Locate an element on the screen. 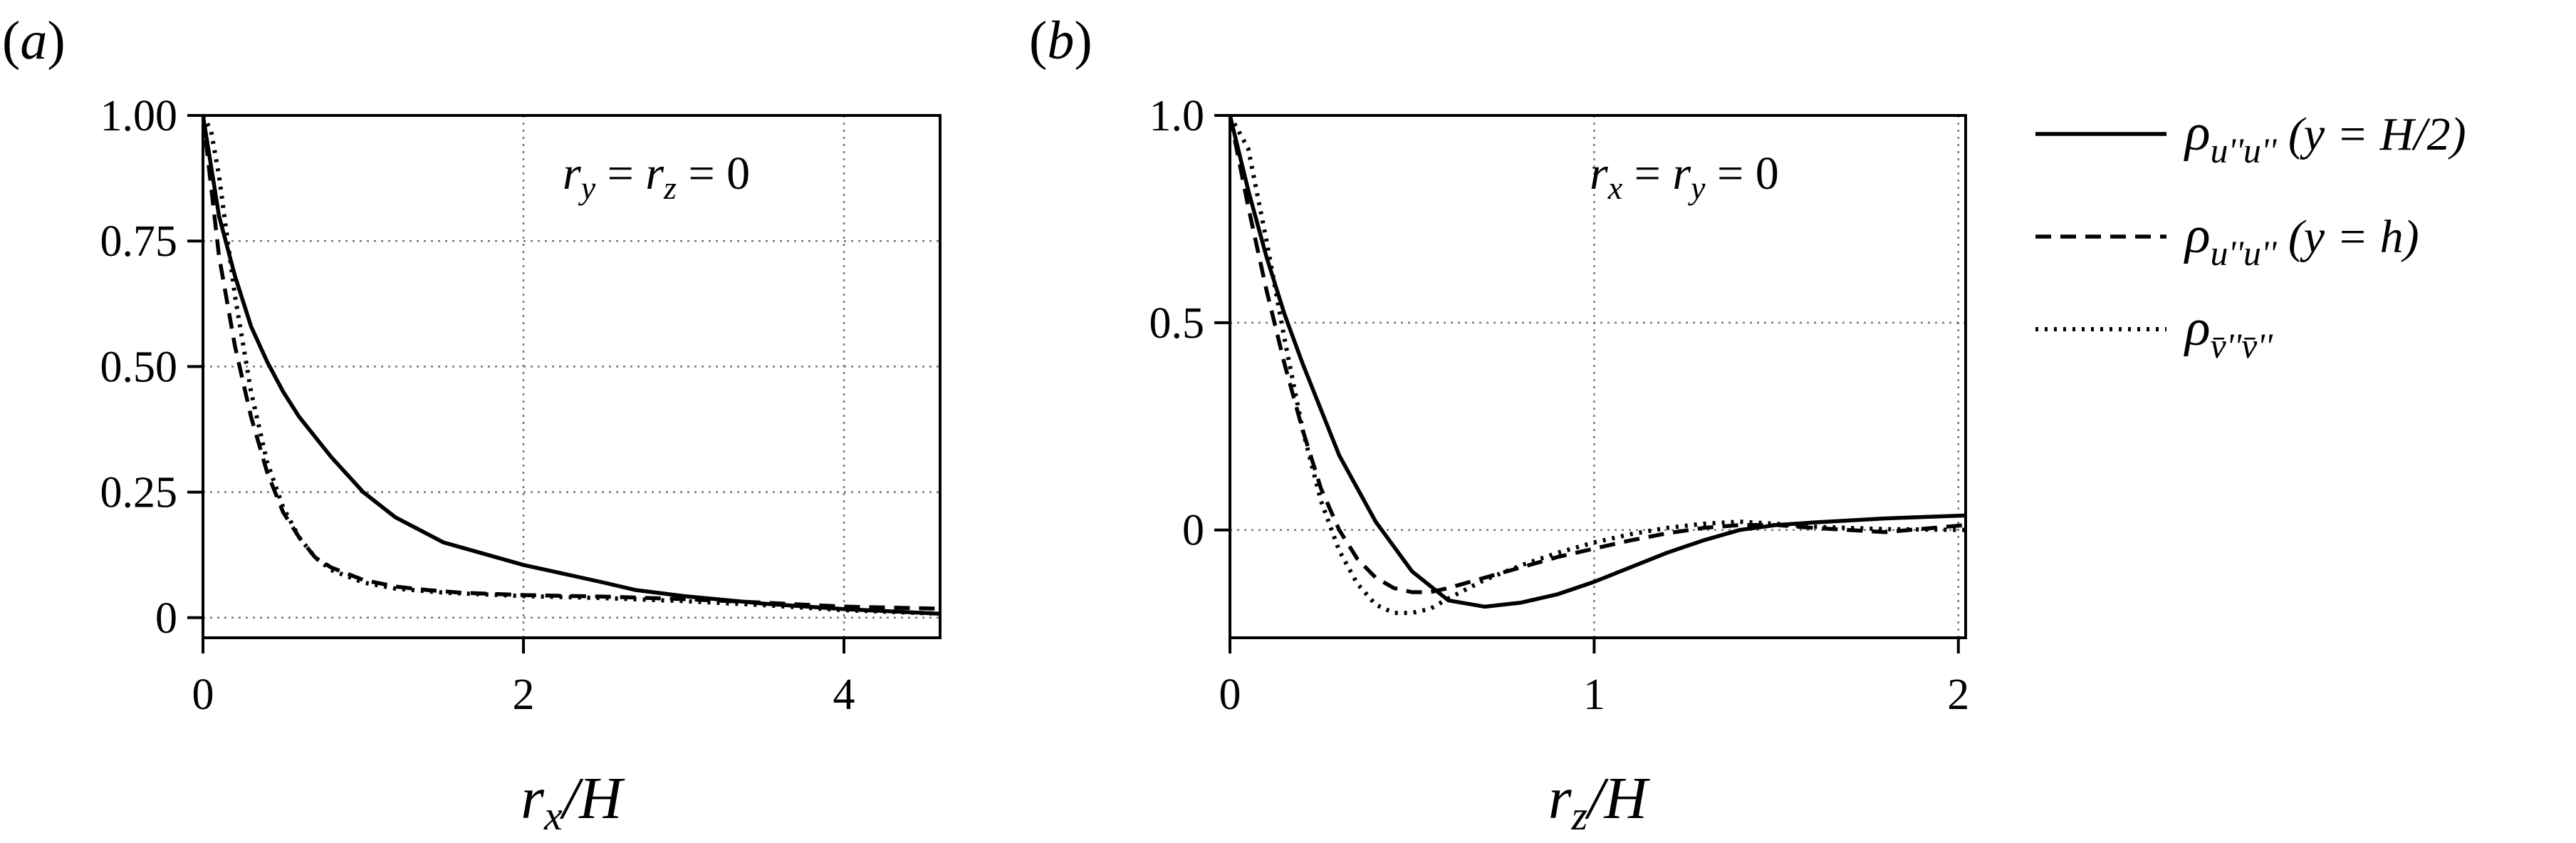 Image resolution: width=2576 pixels, height=843 pixels. panel-annotation: rx = ry = 0 is located at coordinates (1685, 177).